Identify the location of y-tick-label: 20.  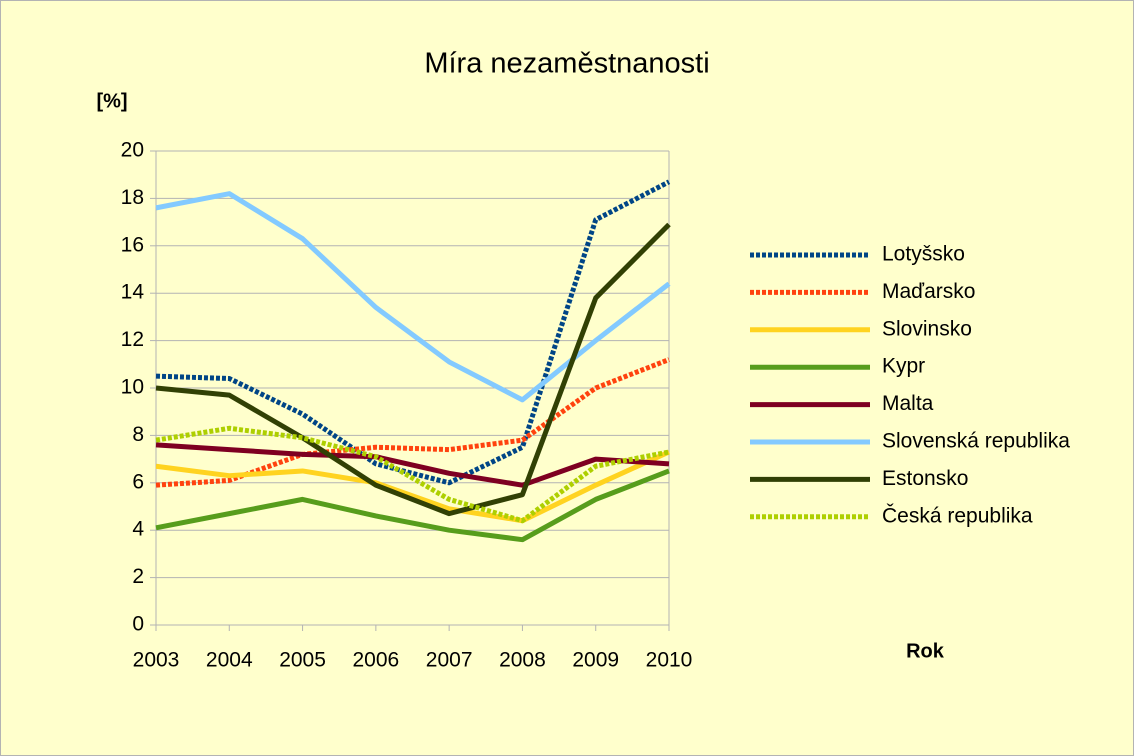
(132, 150).